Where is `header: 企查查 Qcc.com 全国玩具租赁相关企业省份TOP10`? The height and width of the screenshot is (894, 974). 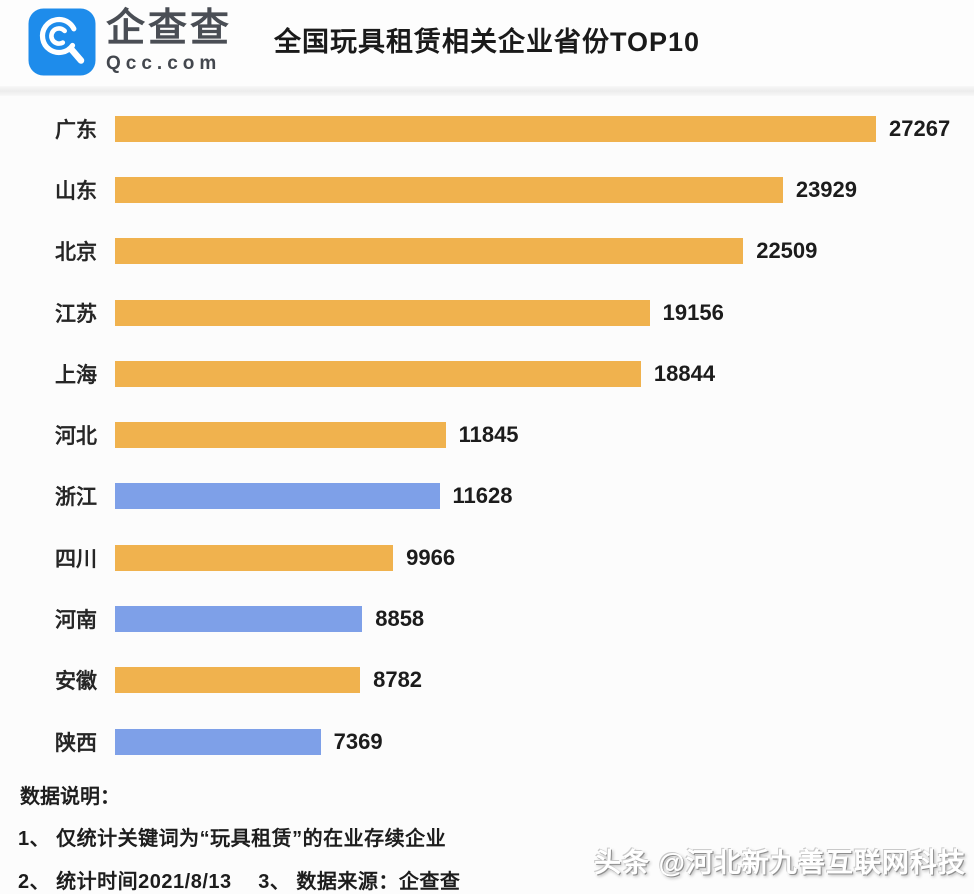
header: 企查查 Qcc.com 全国玩具租赁相关企业省份TOP10 is located at coordinates (487, 43).